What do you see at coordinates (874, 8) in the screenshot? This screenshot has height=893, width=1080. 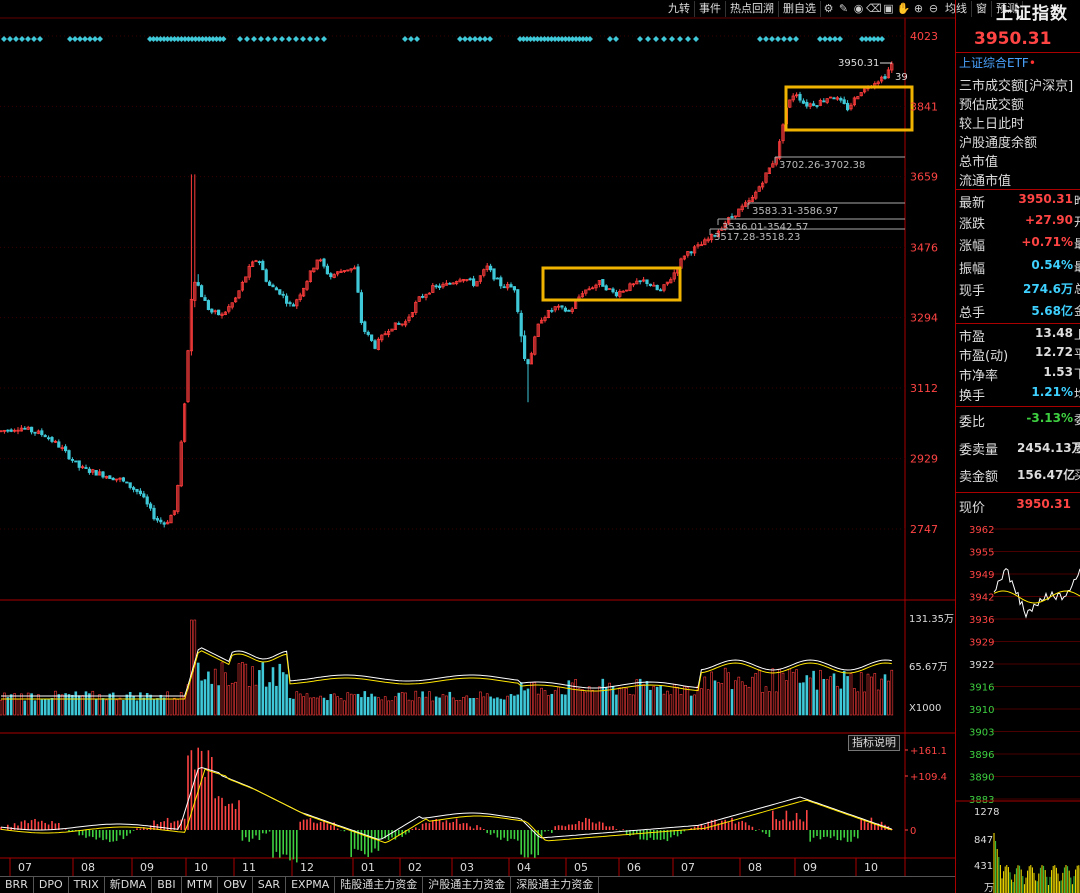 I see `trash-icon: ⌫` at bounding box center [874, 8].